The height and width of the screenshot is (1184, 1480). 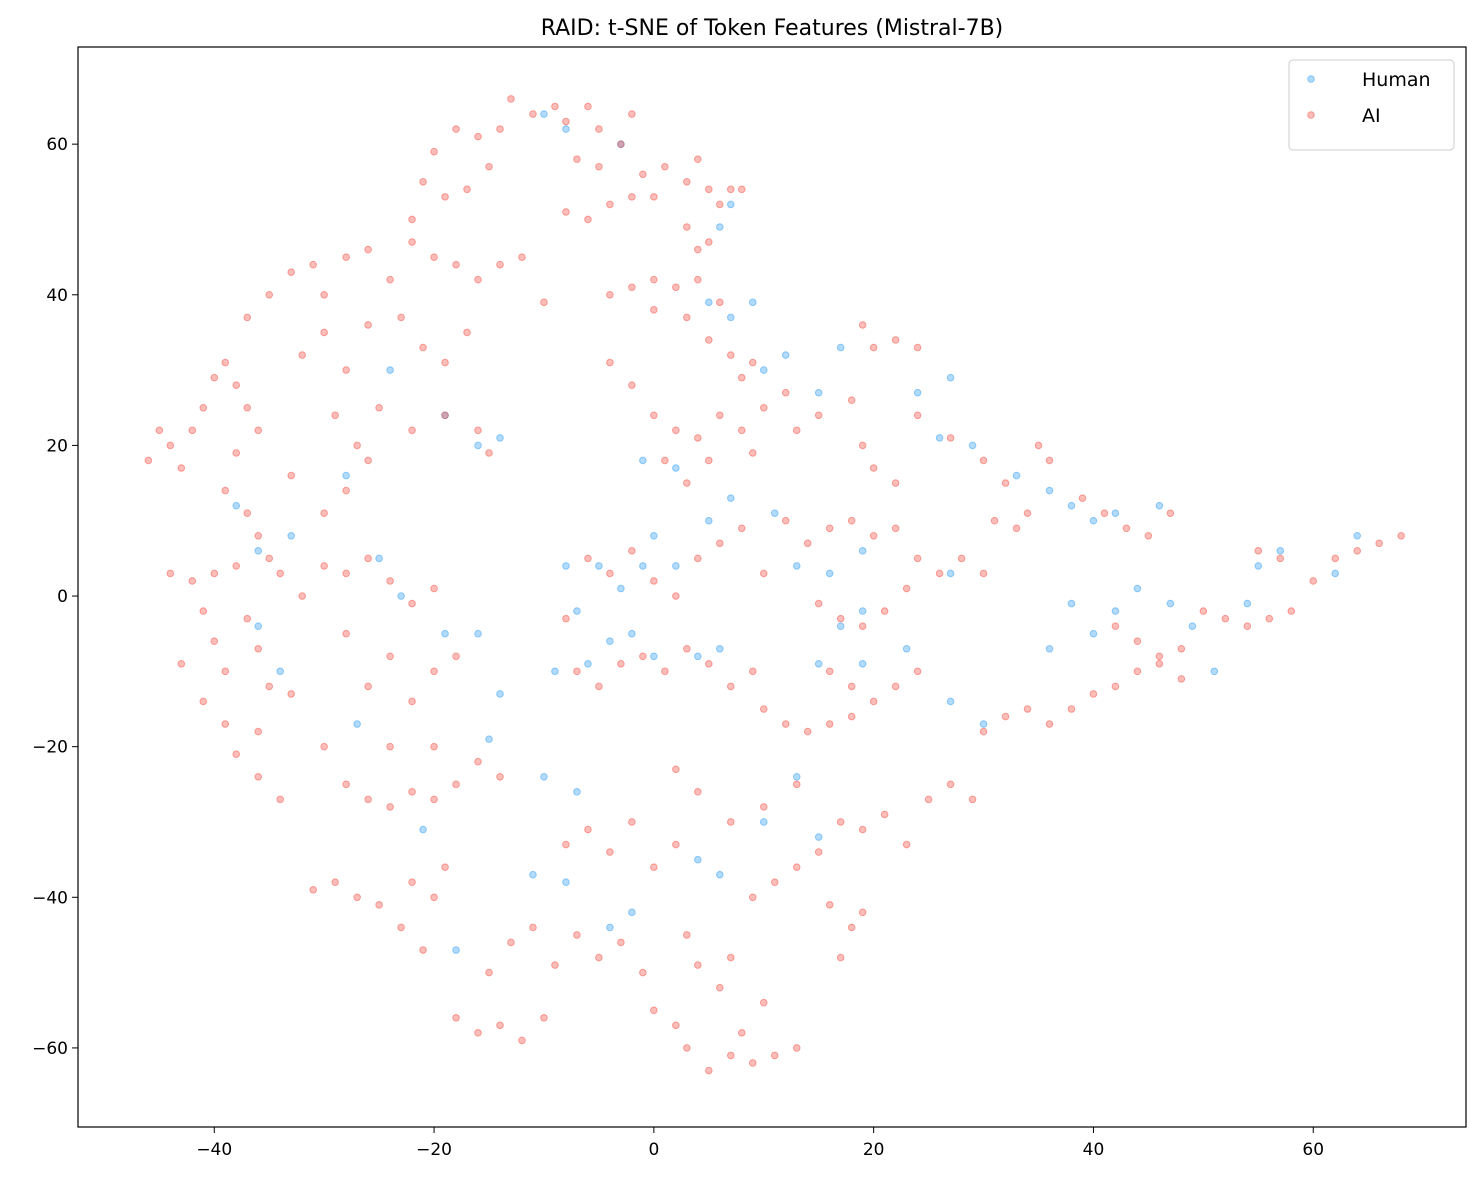 I want to click on x-tick-label: 0, so click(x=653, y=1150).